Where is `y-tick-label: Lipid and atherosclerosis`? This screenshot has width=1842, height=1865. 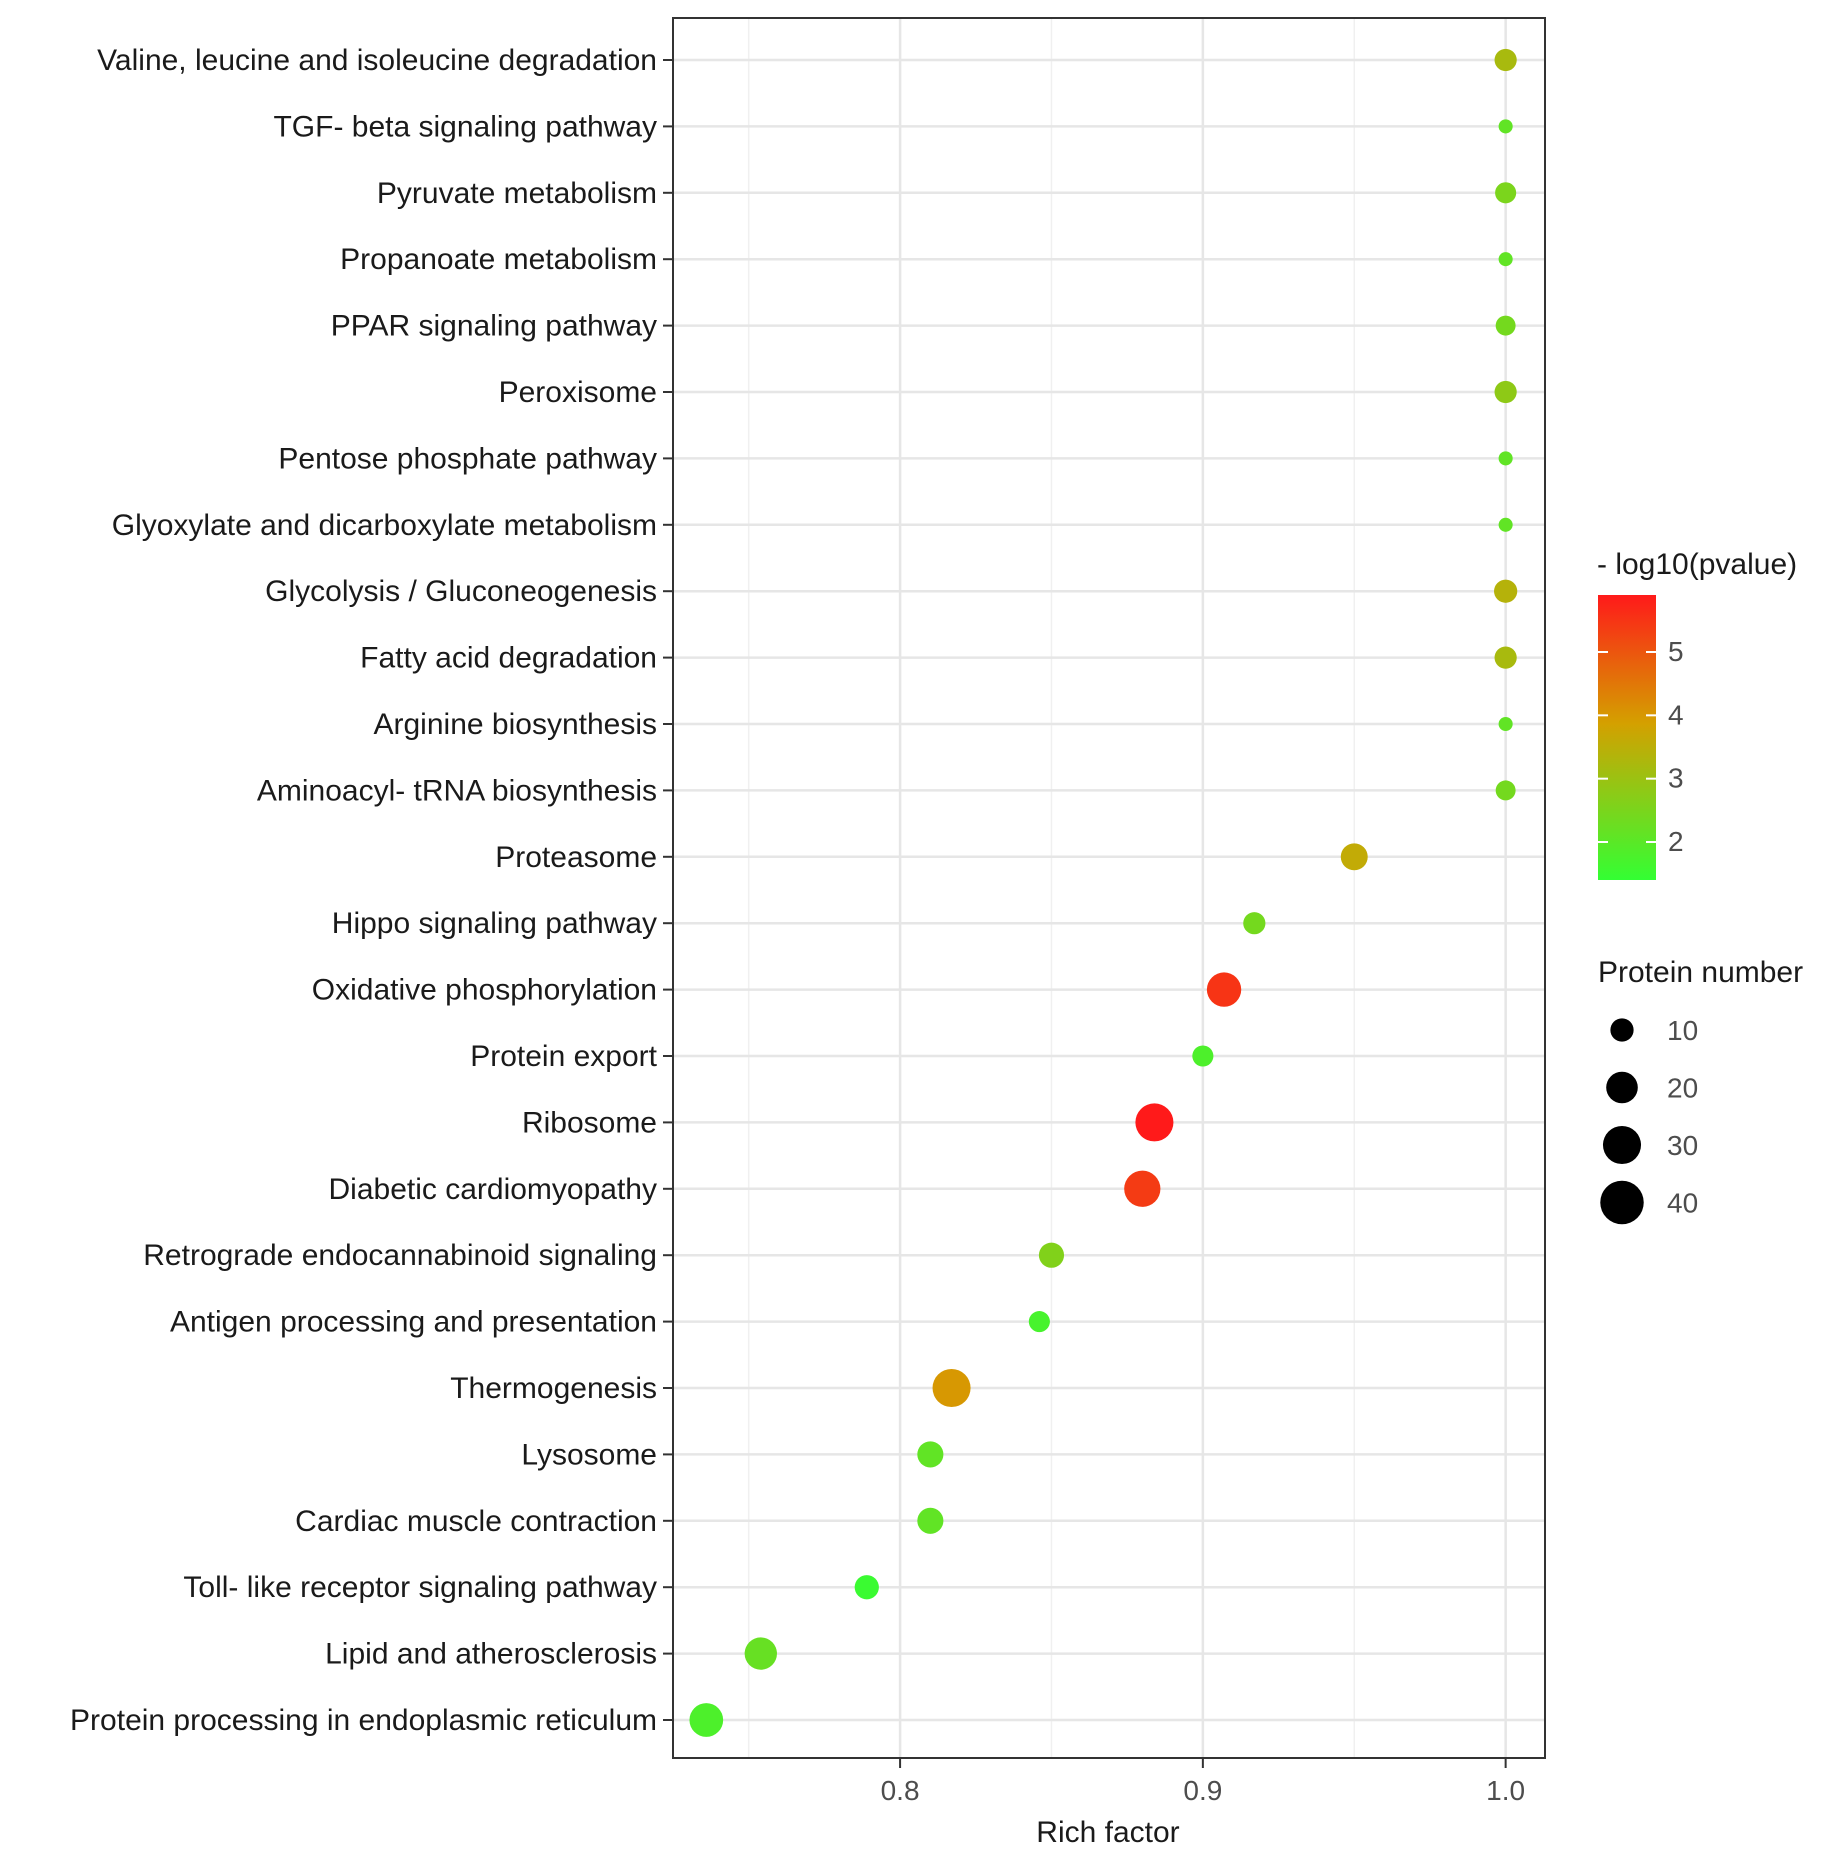 y-tick-label: Lipid and atherosclerosis is located at coordinates (491, 1654).